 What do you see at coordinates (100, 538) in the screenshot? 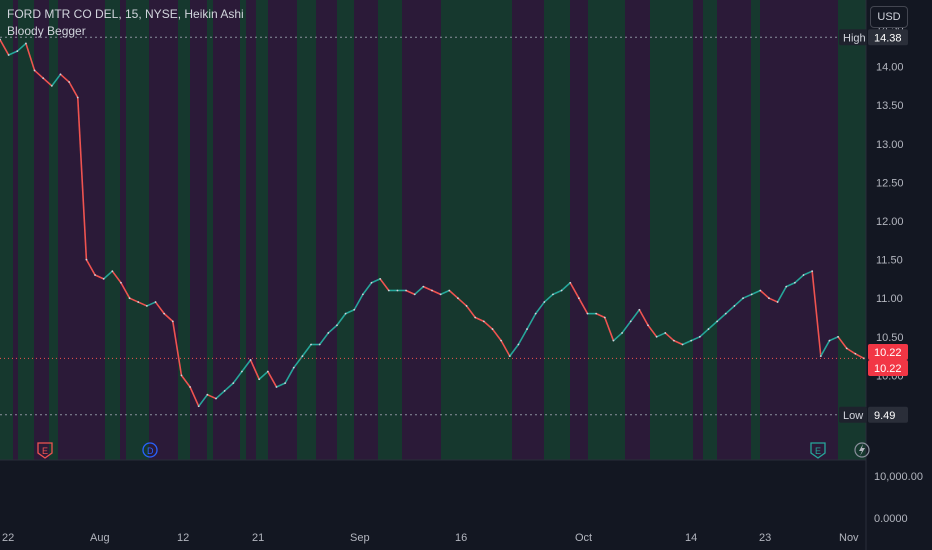
I see `x-tick-label: Aug` at bounding box center [100, 538].